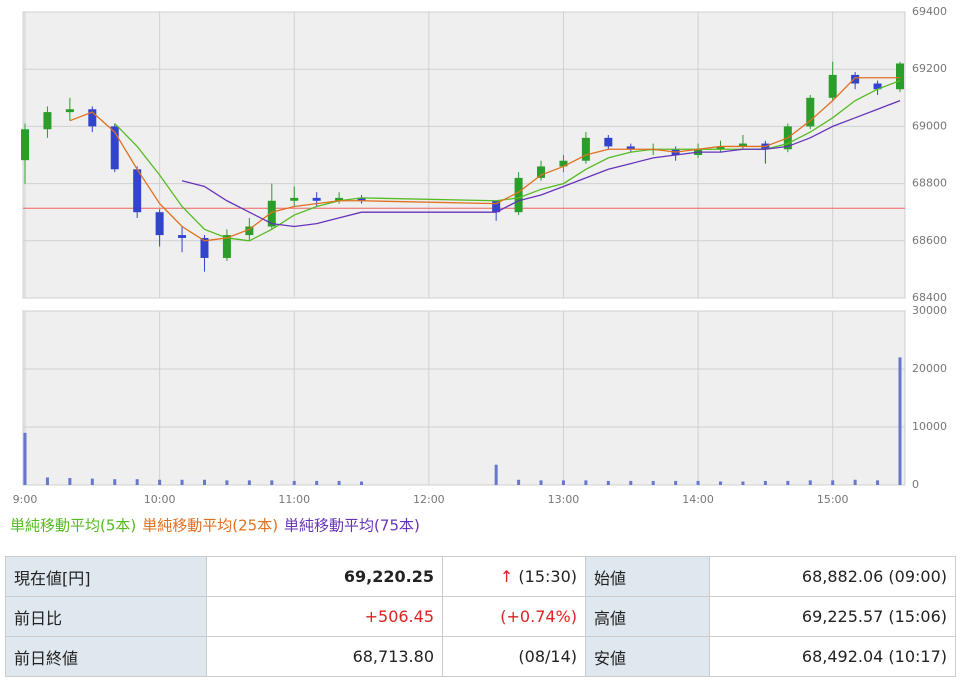 This screenshot has height=684, width=966. I want to click on value: 68,492.04 (10:17), so click(832, 656).